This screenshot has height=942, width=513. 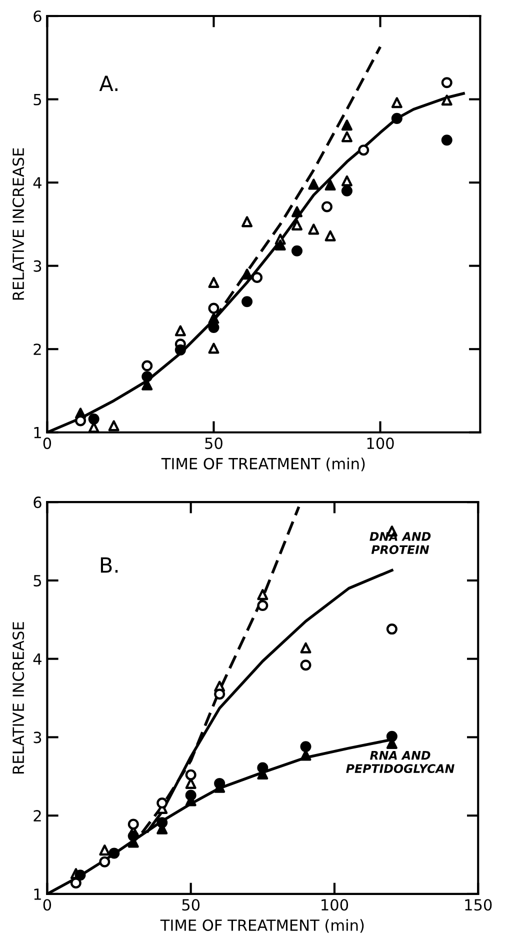 What do you see at coordinates (400, 762) in the screenshot?
I see `annotation: RNA AND PEPTIDOGLYCAN` at bounding box center [400, 762].